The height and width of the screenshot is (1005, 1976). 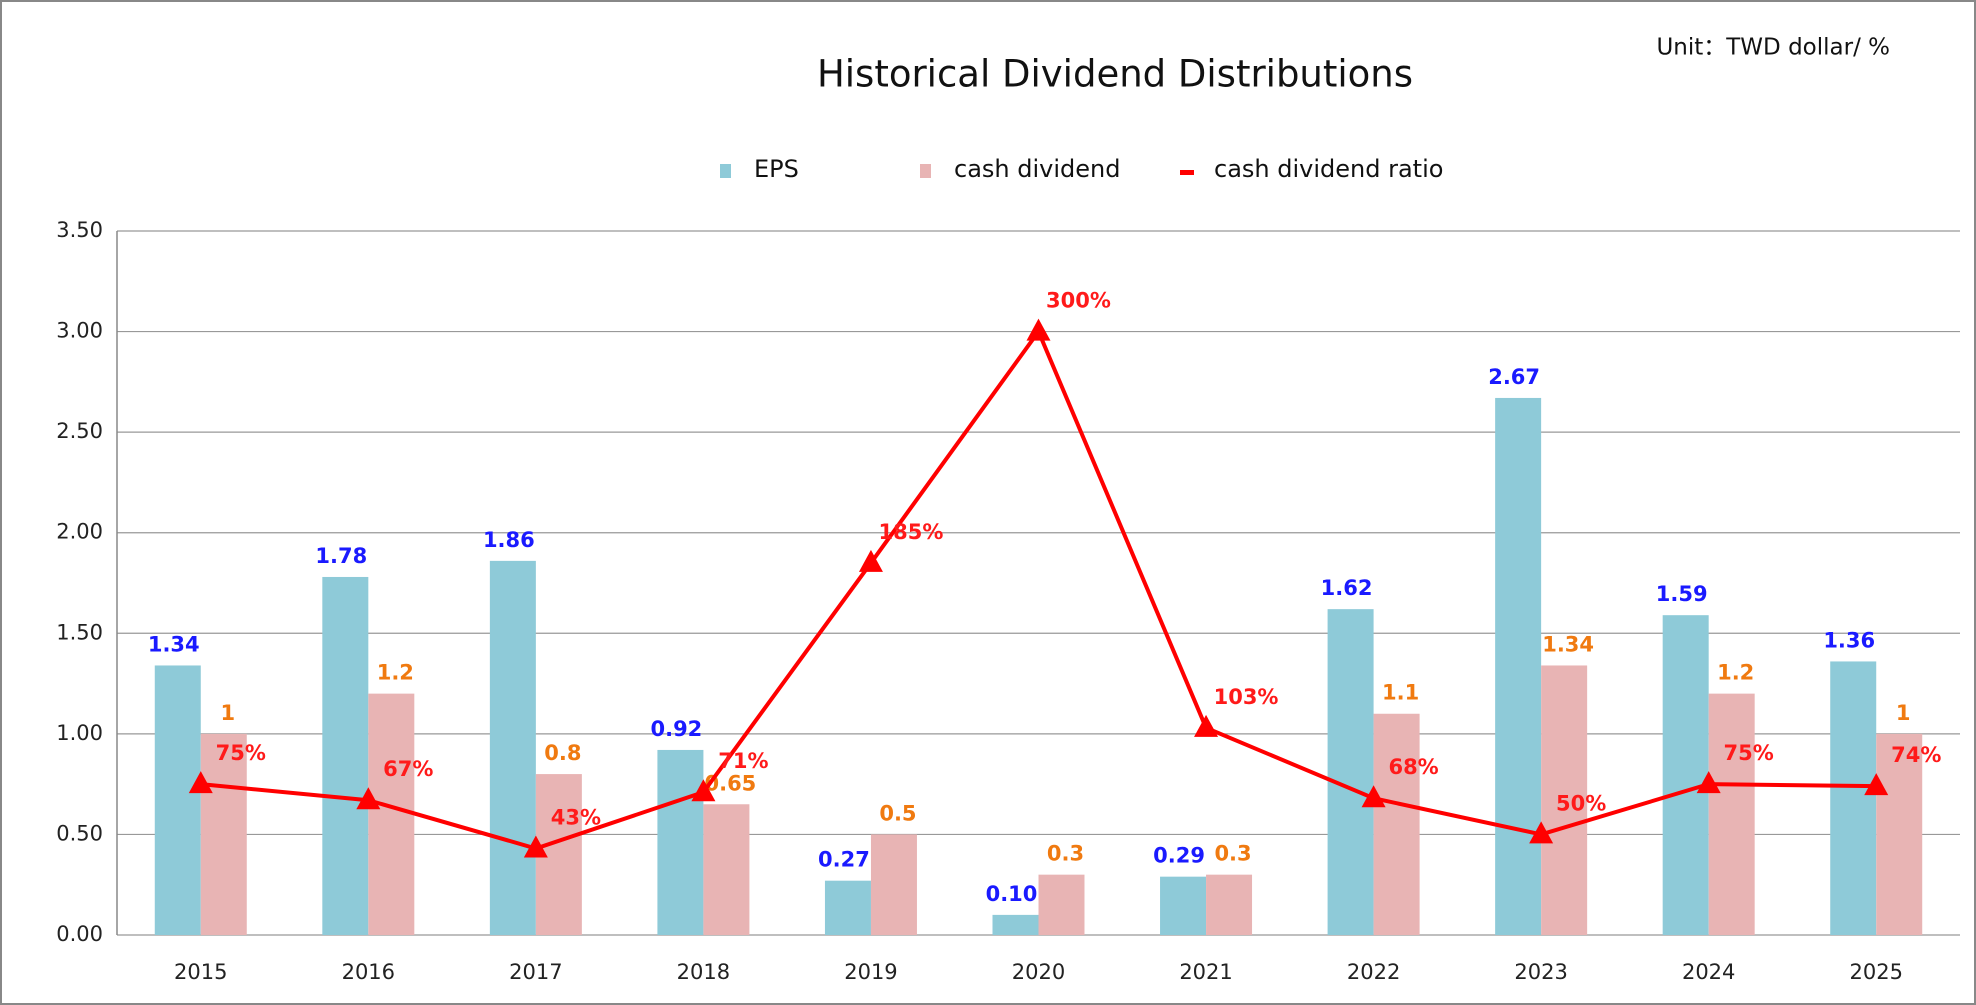 What do you see at coordinates (576, 818) in the screenshot?
I see `data-label: 43%` at bounding box center [576, 818].